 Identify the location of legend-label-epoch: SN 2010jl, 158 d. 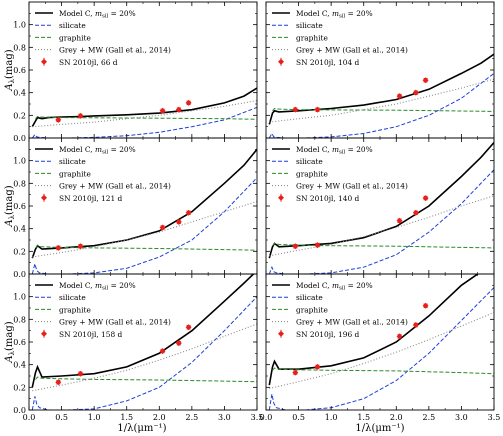
(90, 334).